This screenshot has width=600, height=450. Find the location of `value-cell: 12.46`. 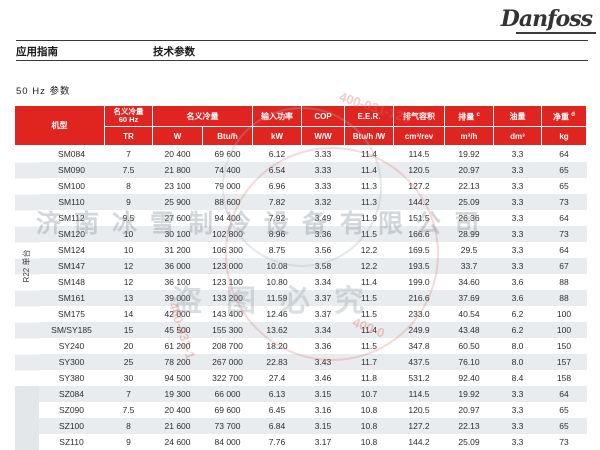

value-cell: 12.46 is located at coordinates (277, 314).